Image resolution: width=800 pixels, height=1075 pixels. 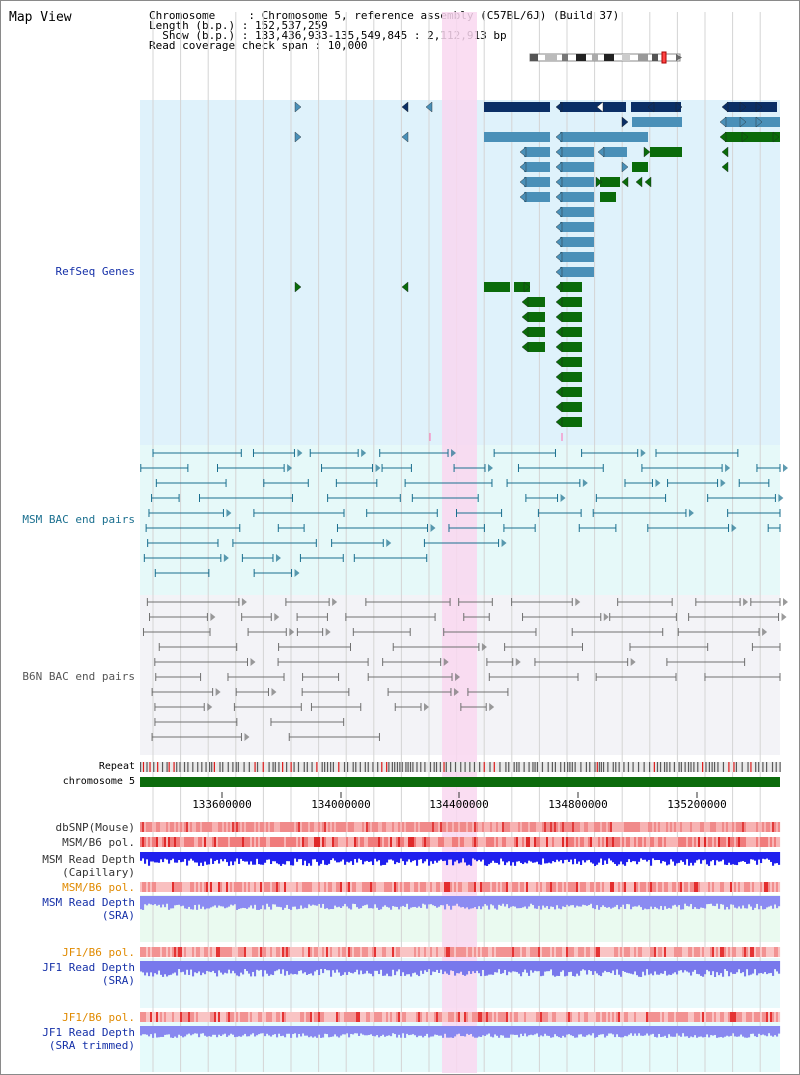 I want to click on ideogram-band, so click(x=581, y=57).